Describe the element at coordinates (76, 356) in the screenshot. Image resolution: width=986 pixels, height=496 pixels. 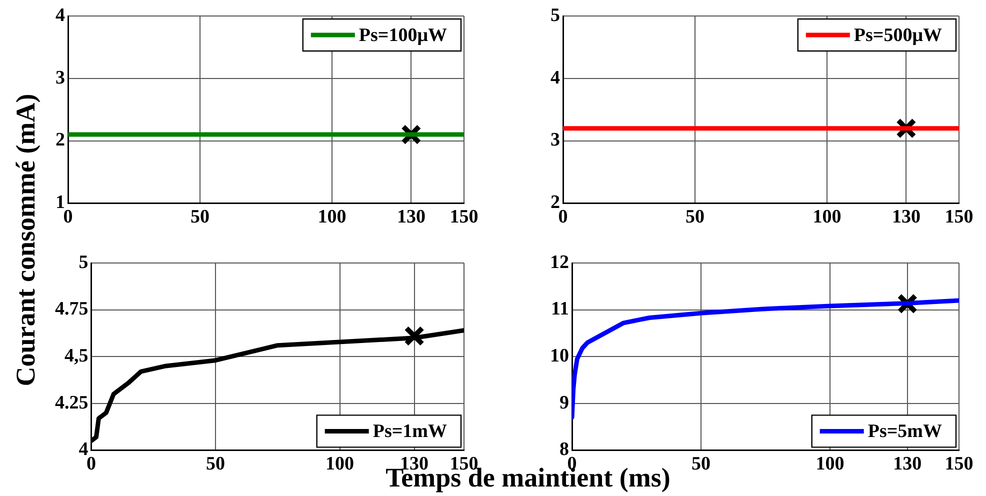
I see `y-tick-label: 4,5` at that location.